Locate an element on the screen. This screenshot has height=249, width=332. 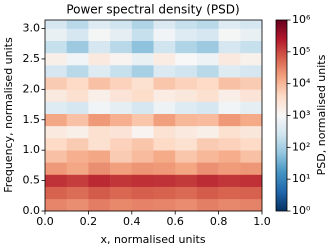
colorbar-tick-label: 10² is located at coordinates (301, 146).